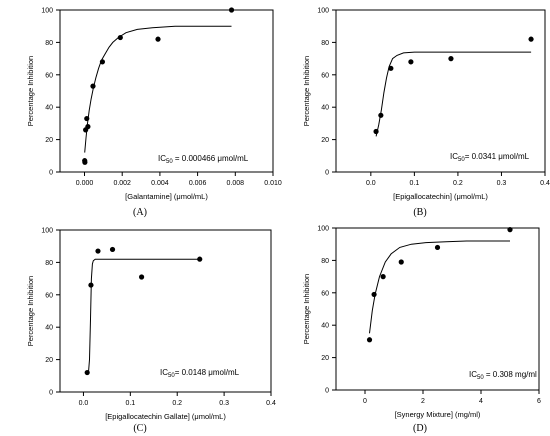  Describe the element at coordinates (85, 183) in the screenshot. I see `x-tick-label: 0.000` at that location.